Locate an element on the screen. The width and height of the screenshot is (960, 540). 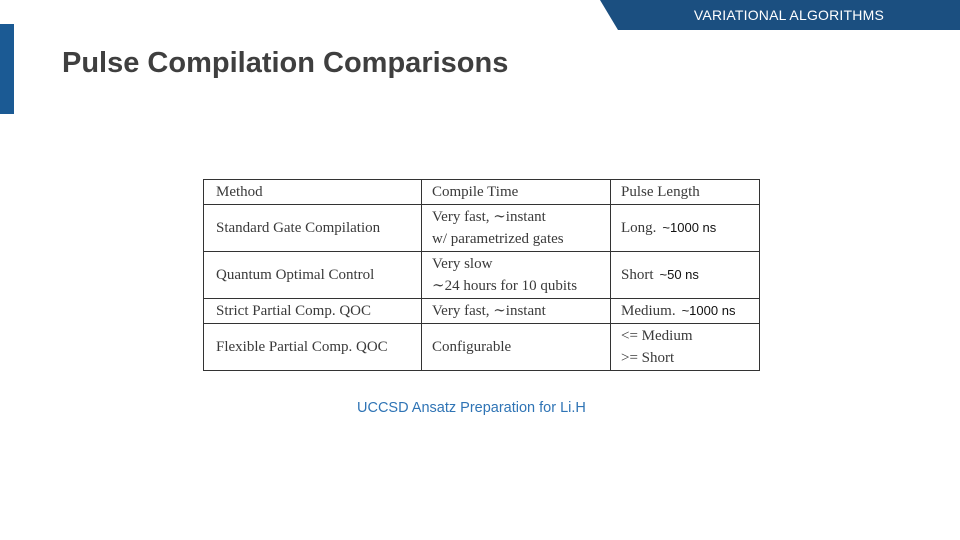
compile-time-line: Configurable is located at coordinates (472, 347).